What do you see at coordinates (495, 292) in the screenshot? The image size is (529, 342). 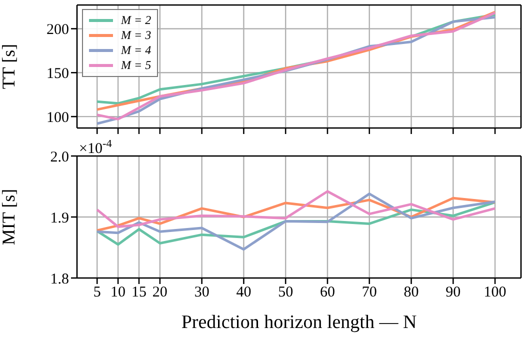 I see `x-tick-label: 100` at bounding box center [495, 292].